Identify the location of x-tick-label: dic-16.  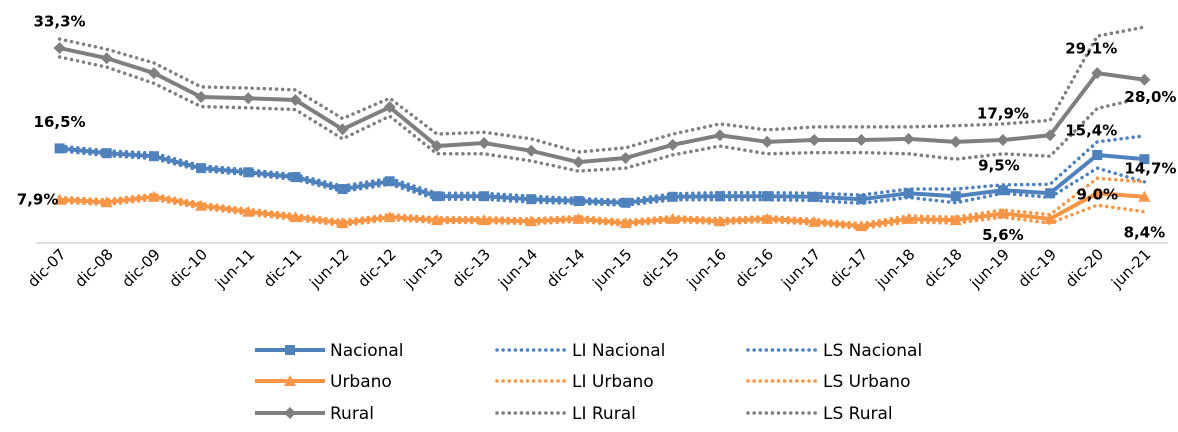
(755, 268).